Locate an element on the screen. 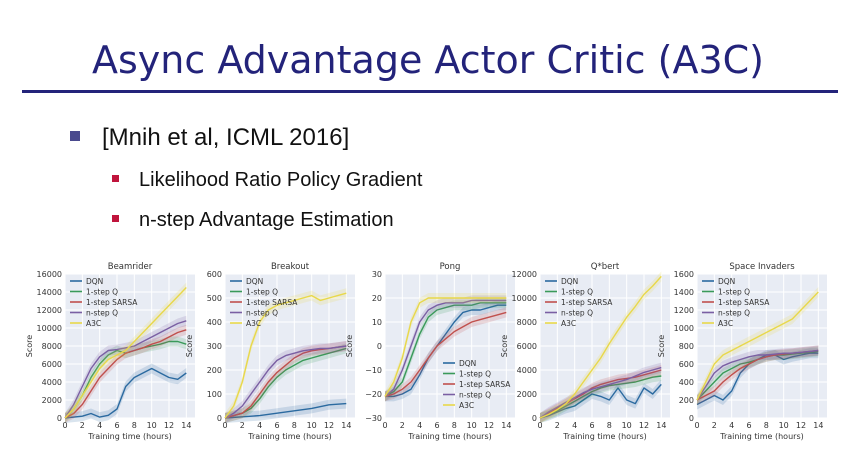  y-tick-label: 500 is located at coordinates (214, 298).